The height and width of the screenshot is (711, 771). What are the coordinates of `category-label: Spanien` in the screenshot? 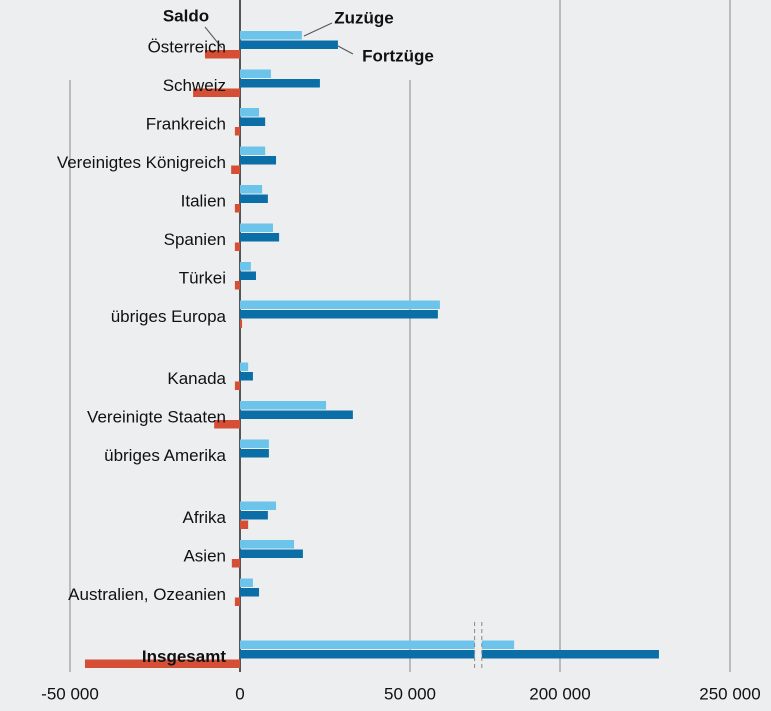 It's located at (195, 239).